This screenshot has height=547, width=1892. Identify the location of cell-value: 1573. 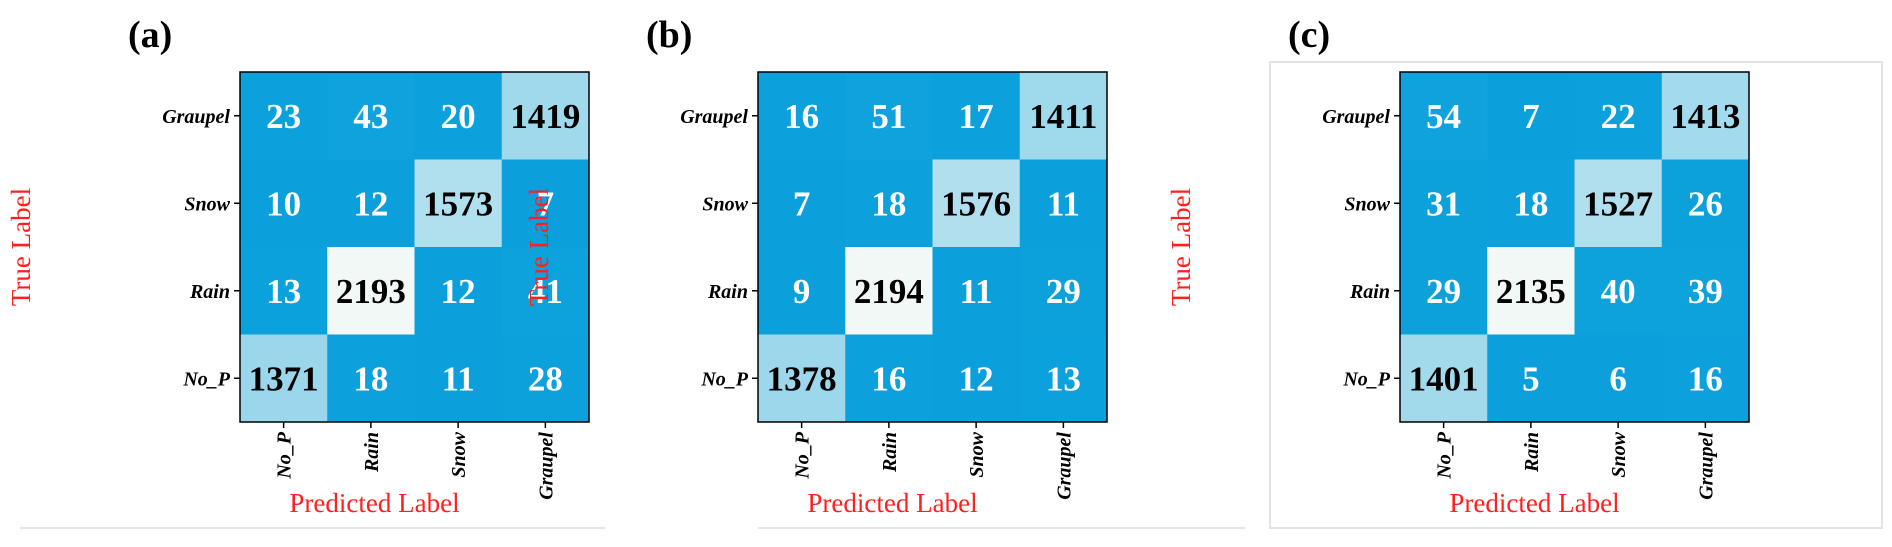
(458, 203).